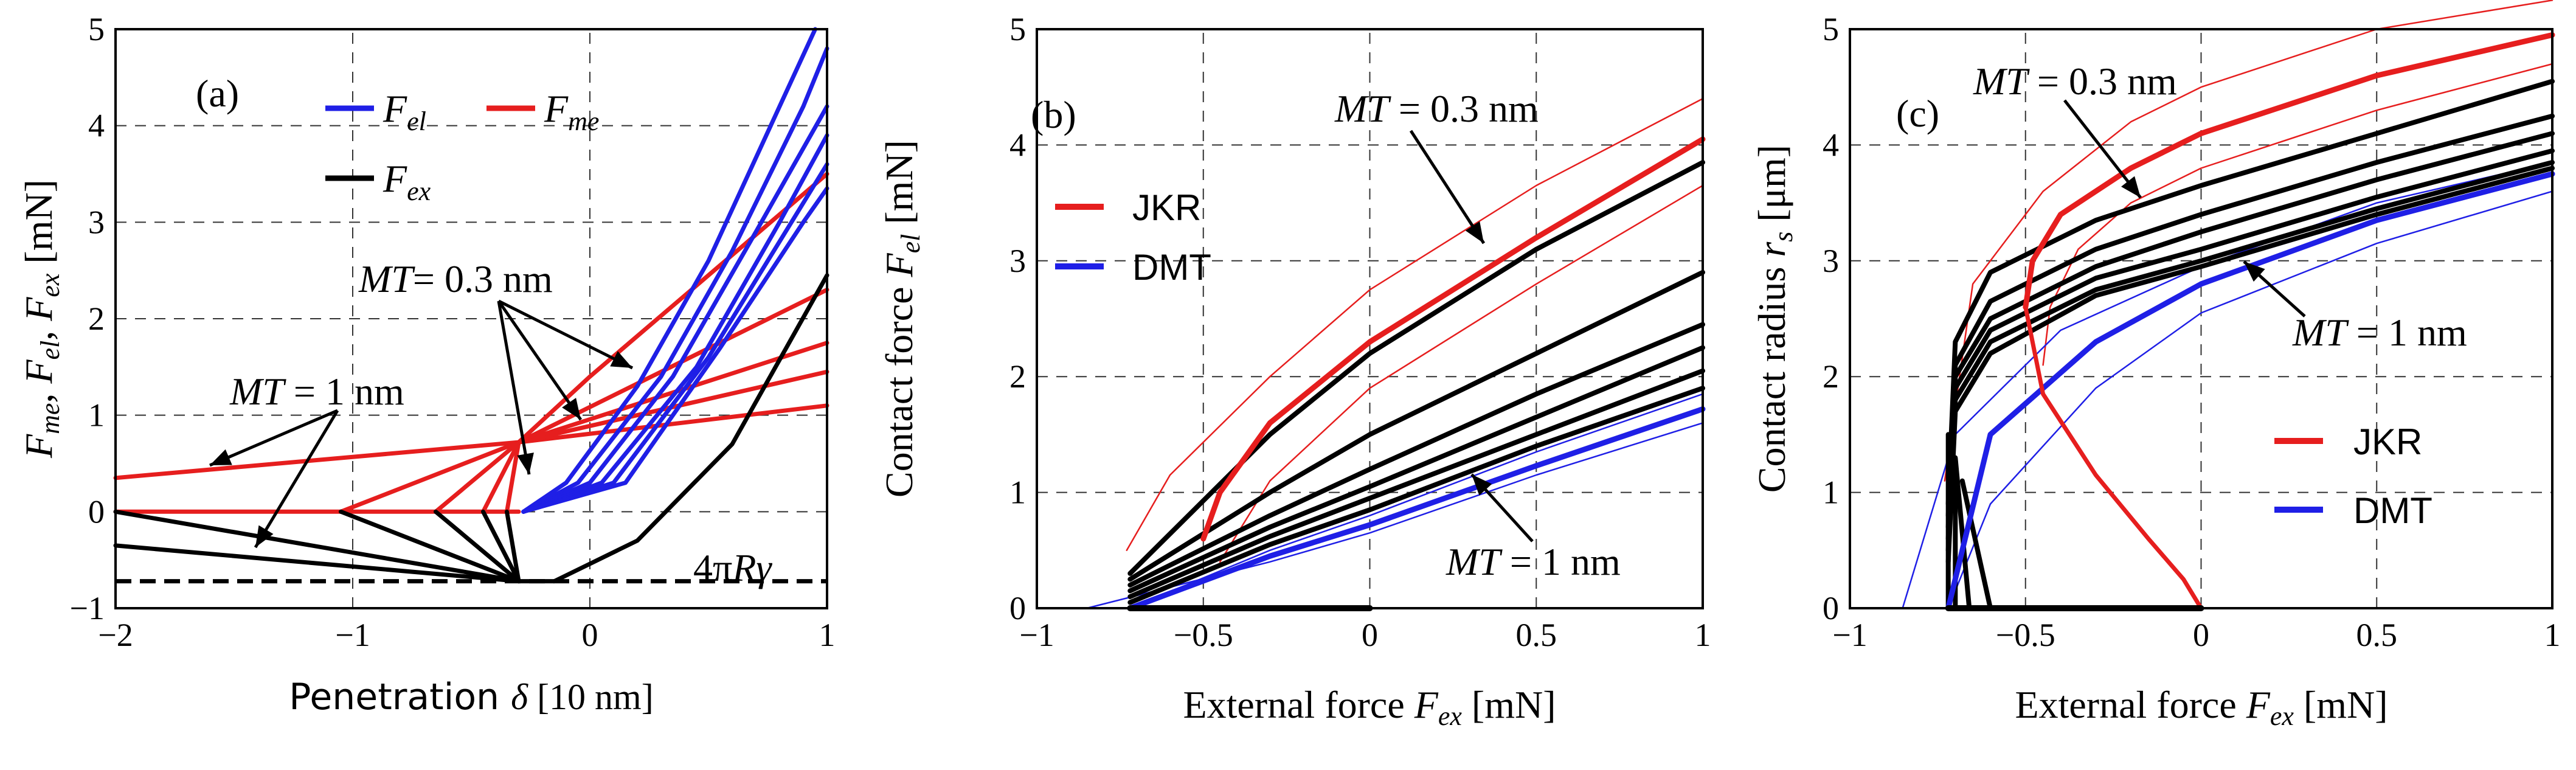  I want to click on x-axis-title-c: External force Fex [mN], so click(2201, 707).